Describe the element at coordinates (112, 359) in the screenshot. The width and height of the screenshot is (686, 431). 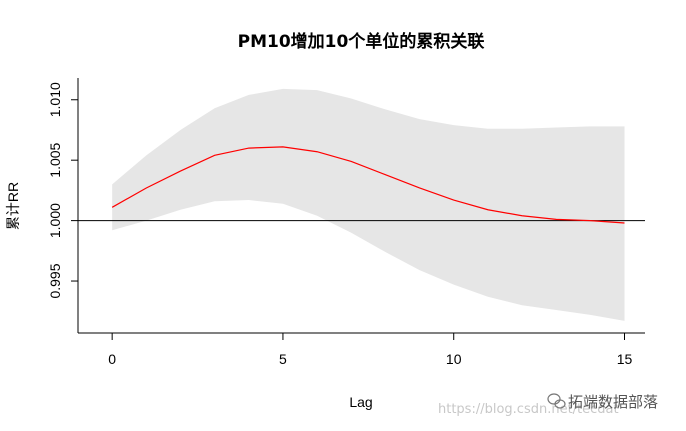
I see `x-tick-label: 0` at that location.